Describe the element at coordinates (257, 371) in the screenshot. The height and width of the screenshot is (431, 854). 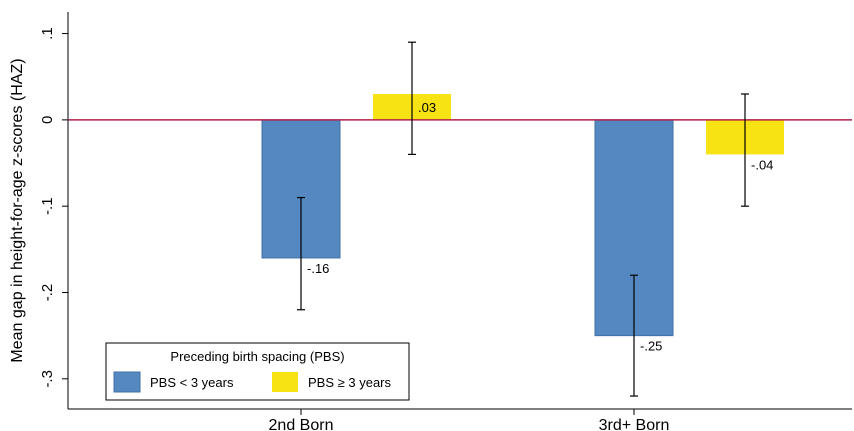
I see `legend-box` at that location.